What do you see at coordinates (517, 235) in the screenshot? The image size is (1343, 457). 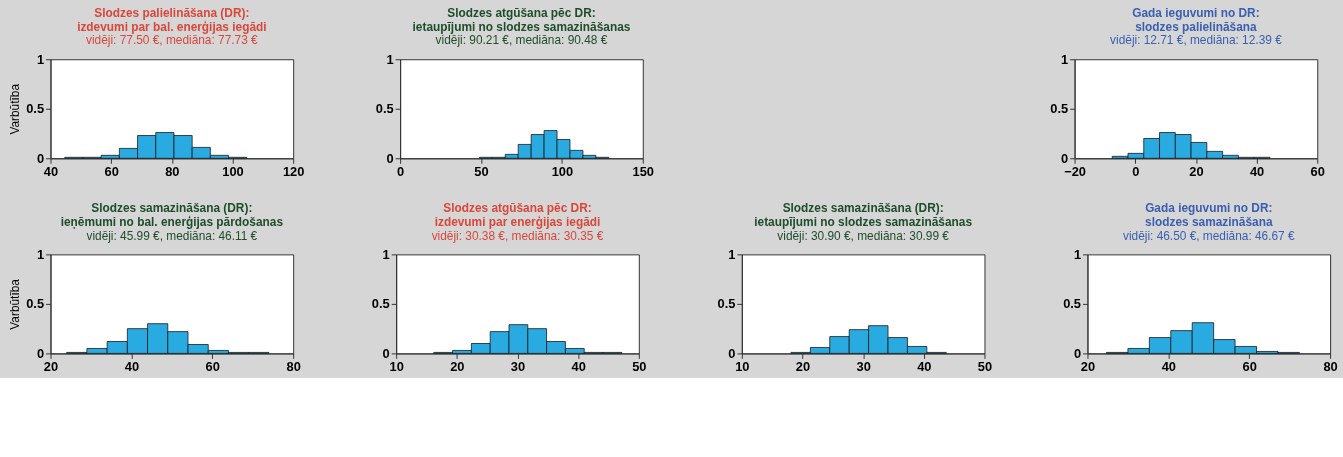 I see `chart-subtitle: vidēji: 30.38 €, mediāna: 30.35 €` at bounding box center [517, 235].